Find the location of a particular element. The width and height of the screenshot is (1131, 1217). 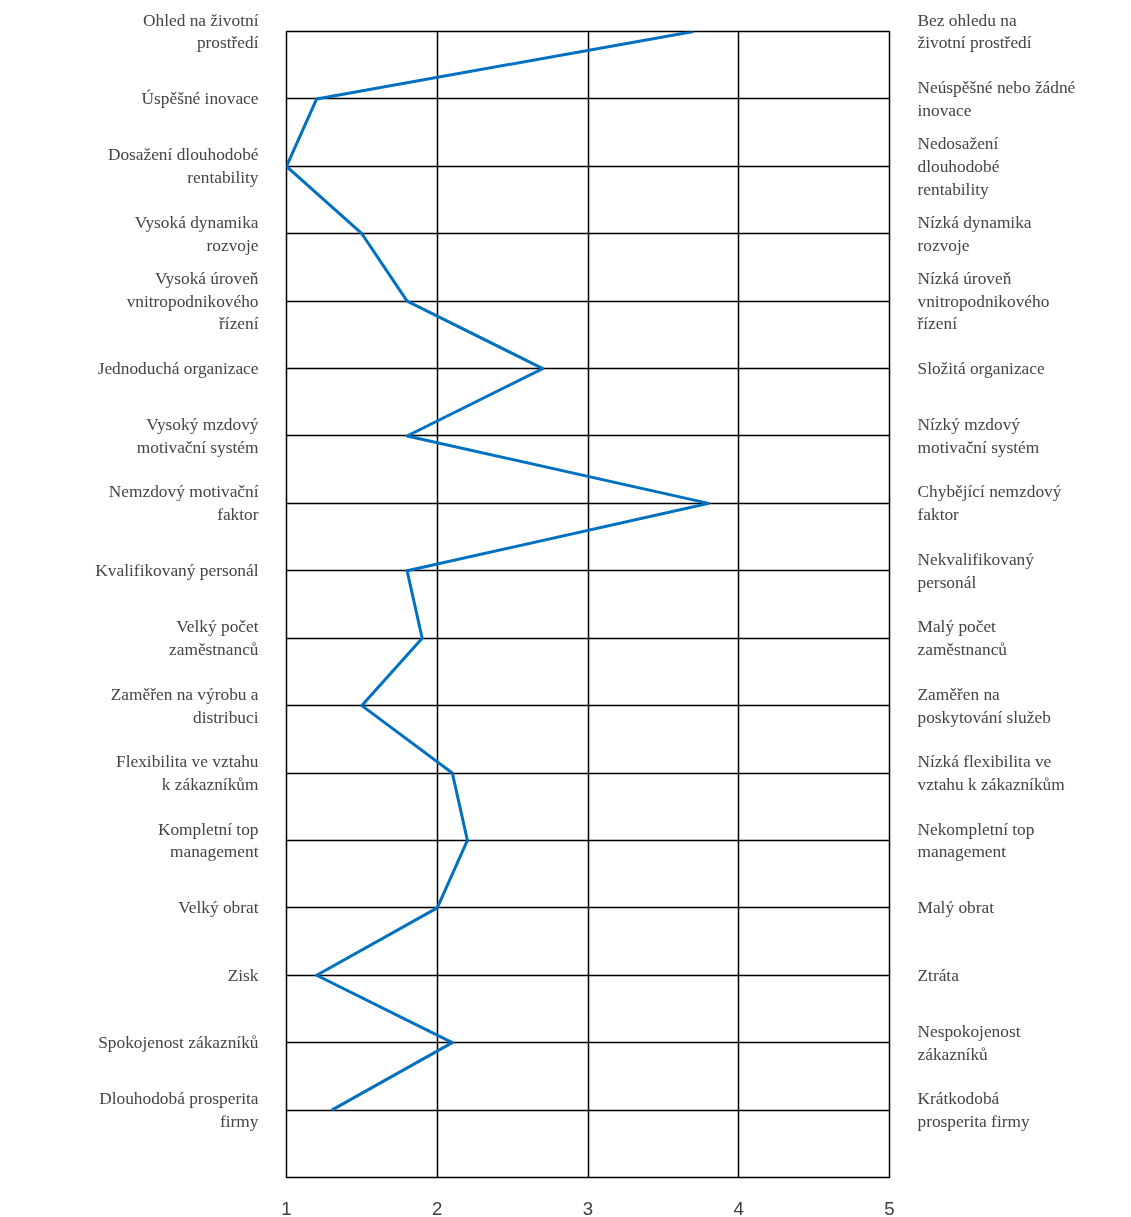

x-tick-label: 4 is located at coordinates (738, 1207).